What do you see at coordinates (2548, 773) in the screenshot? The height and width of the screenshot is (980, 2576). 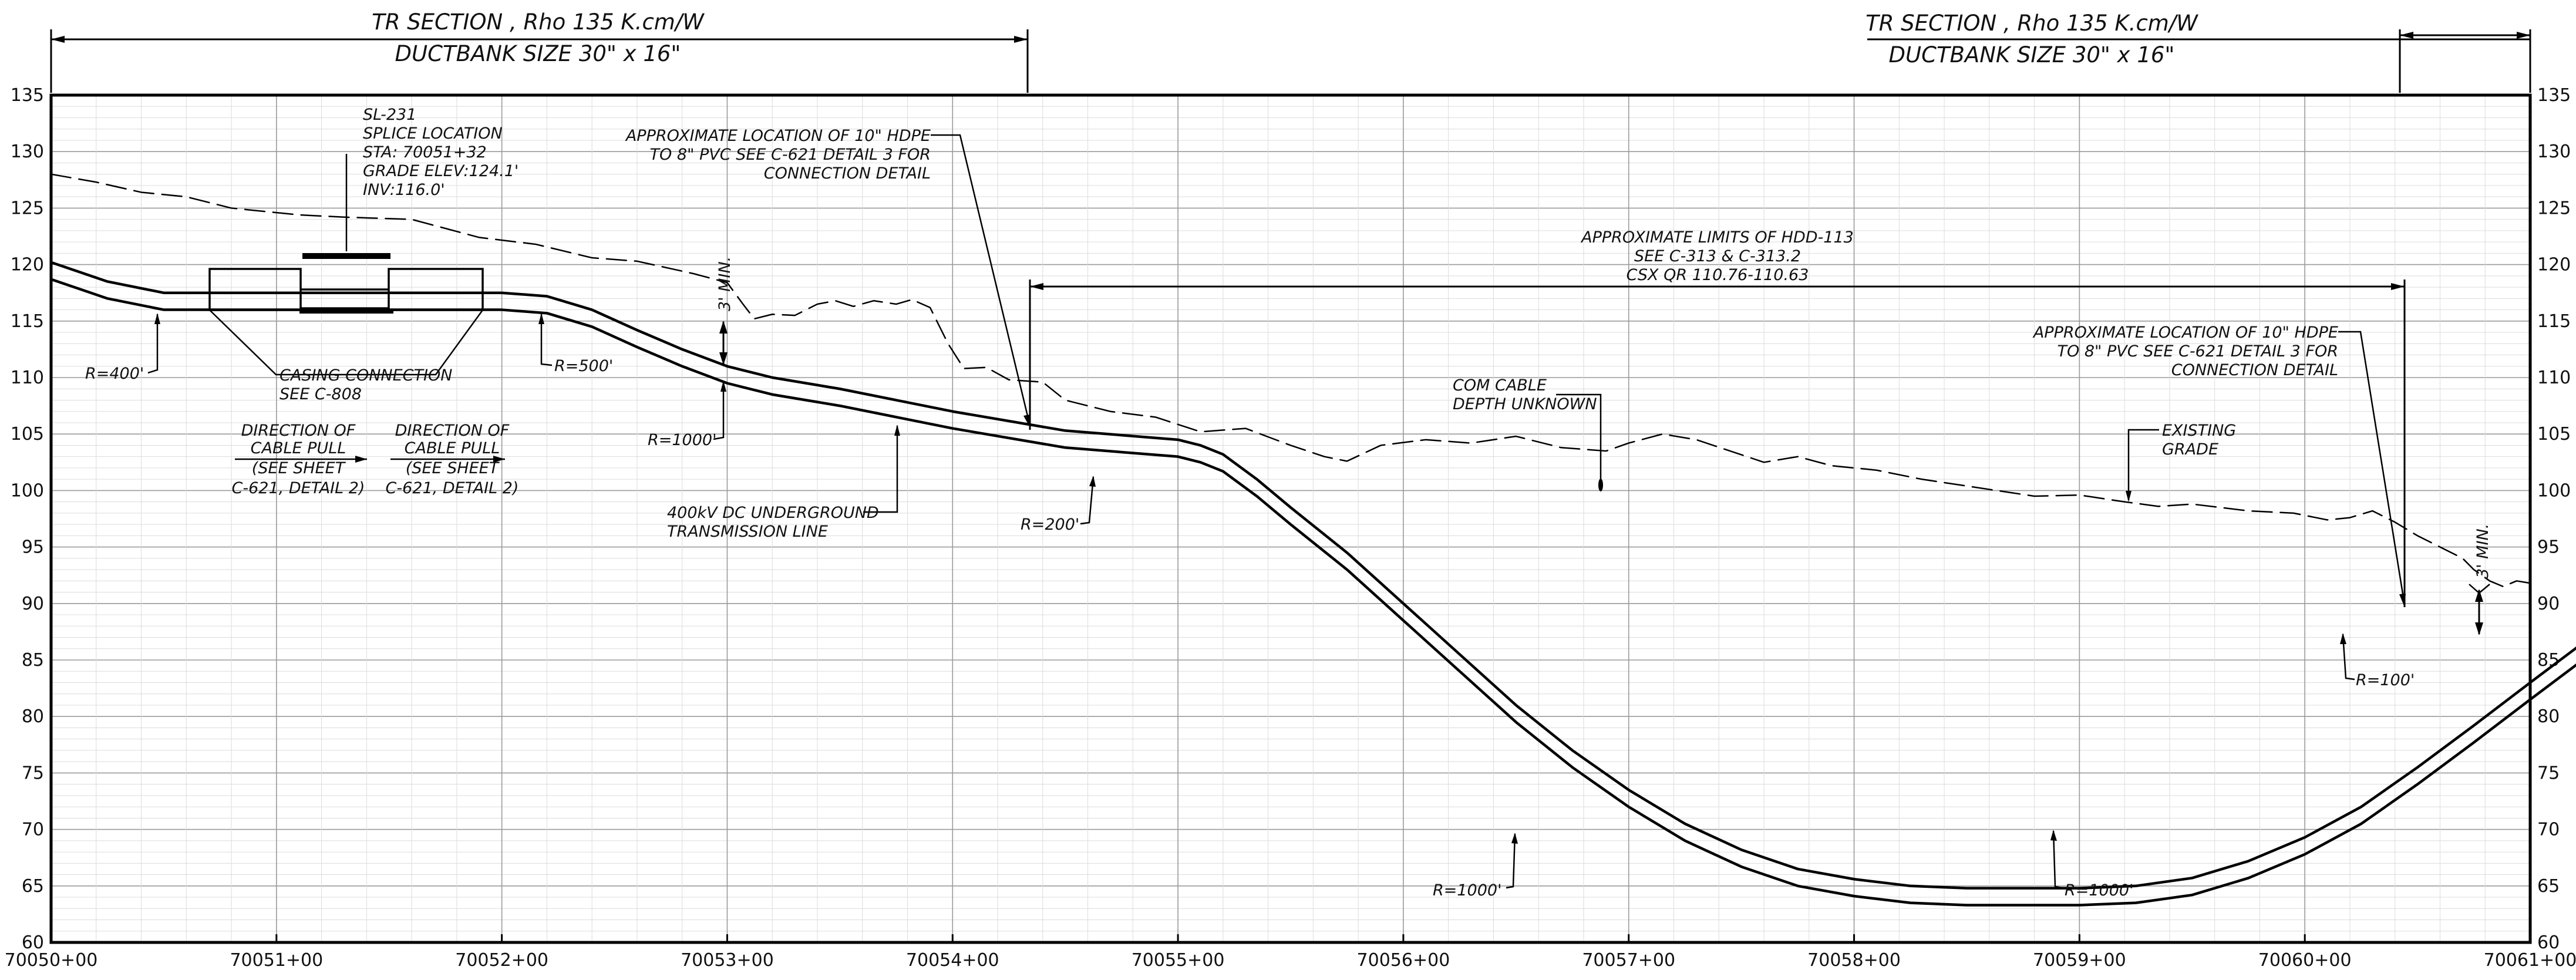 I see `y-tick-label-right: 75` at bounding box center [2548, 773].